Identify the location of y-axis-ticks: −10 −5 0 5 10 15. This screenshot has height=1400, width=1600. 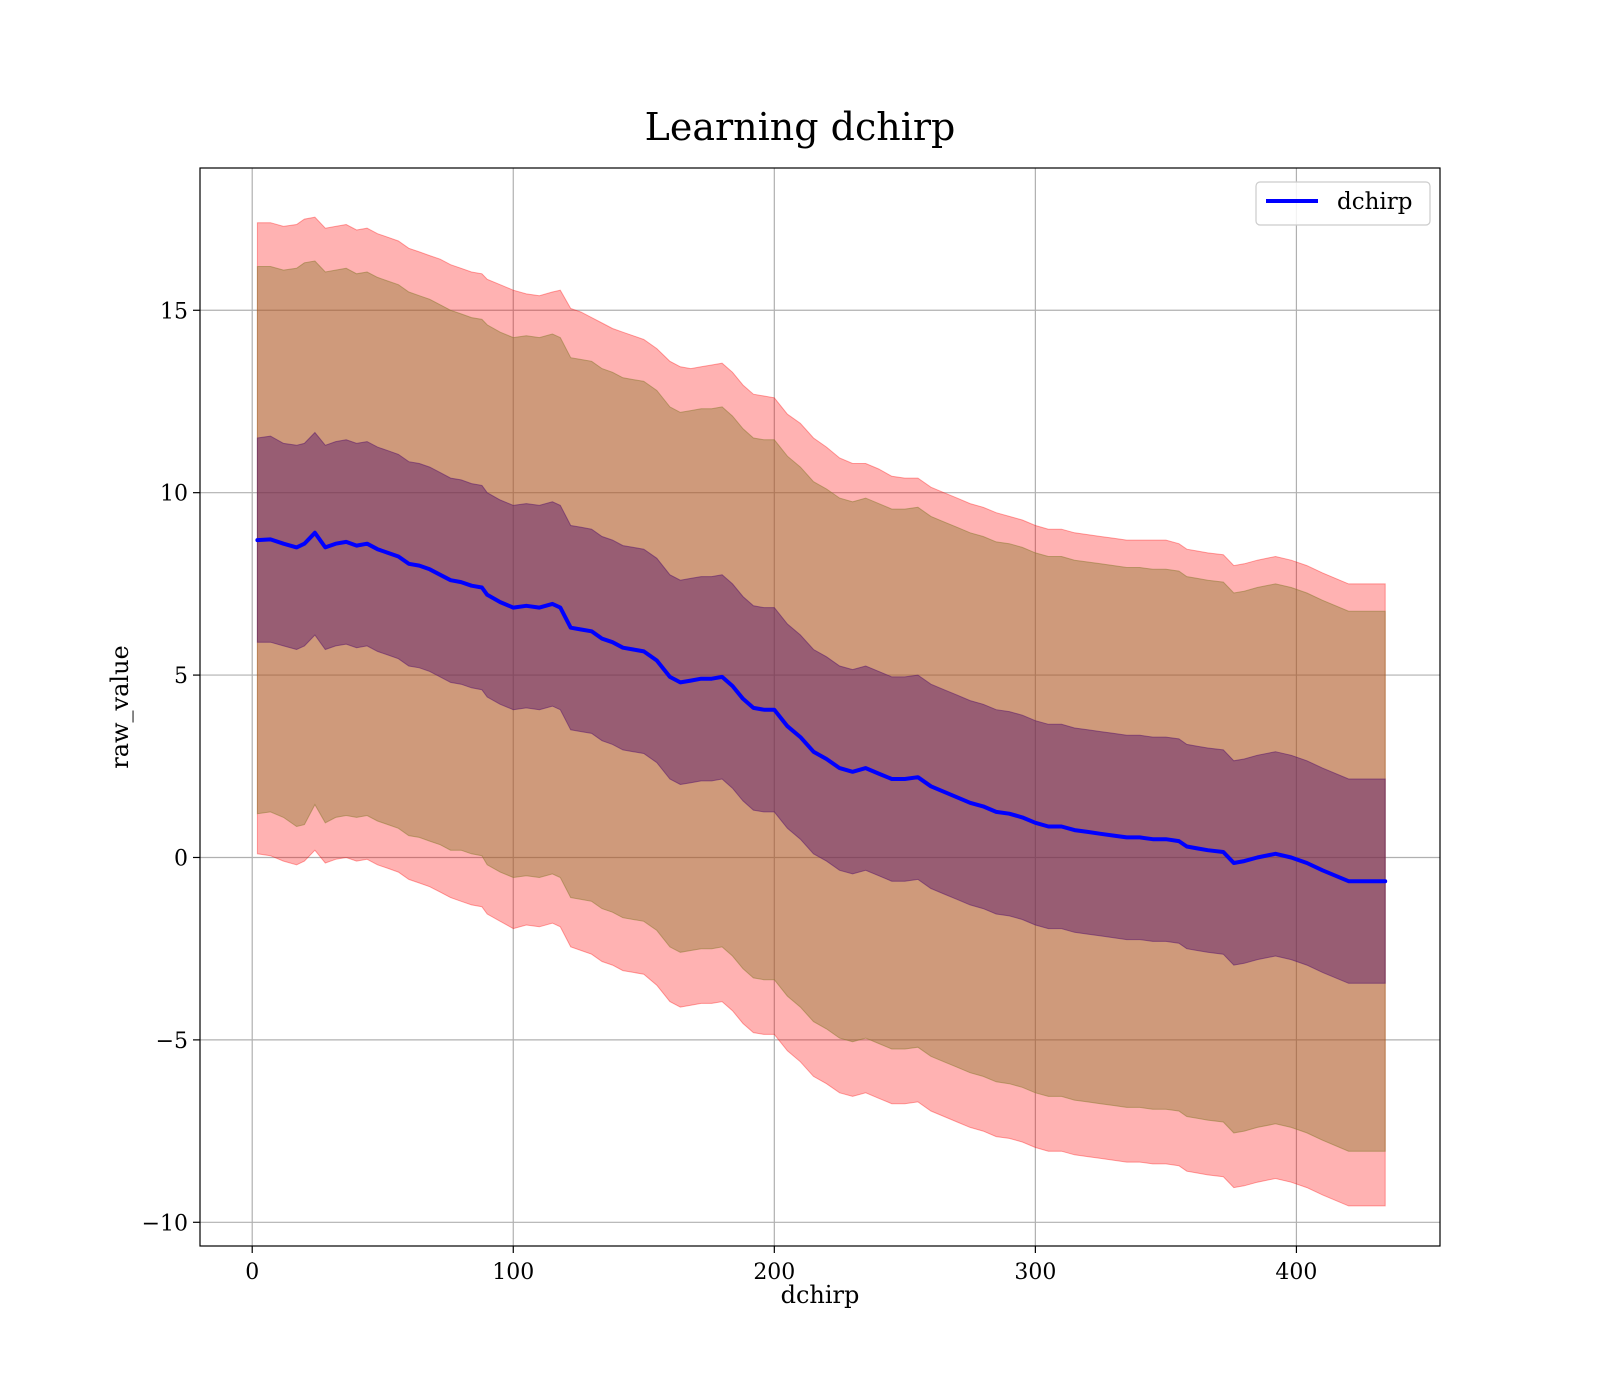
(171, 767).